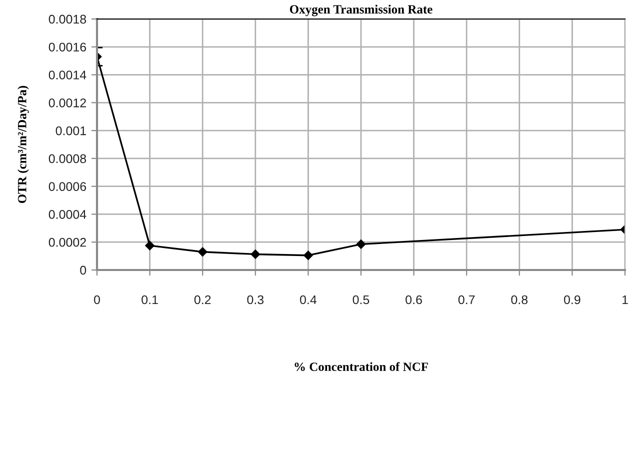 The image size is (635, 455). Describe the element at coordinates (308, 299) in the screenshot. I see `x-tick-label: 0.4` at that location.